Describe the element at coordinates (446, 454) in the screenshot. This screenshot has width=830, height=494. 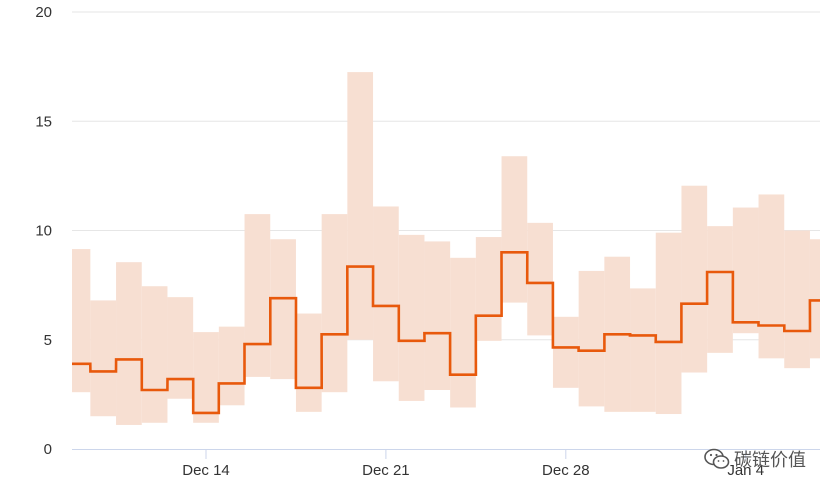
I see `x-axis` at that location.